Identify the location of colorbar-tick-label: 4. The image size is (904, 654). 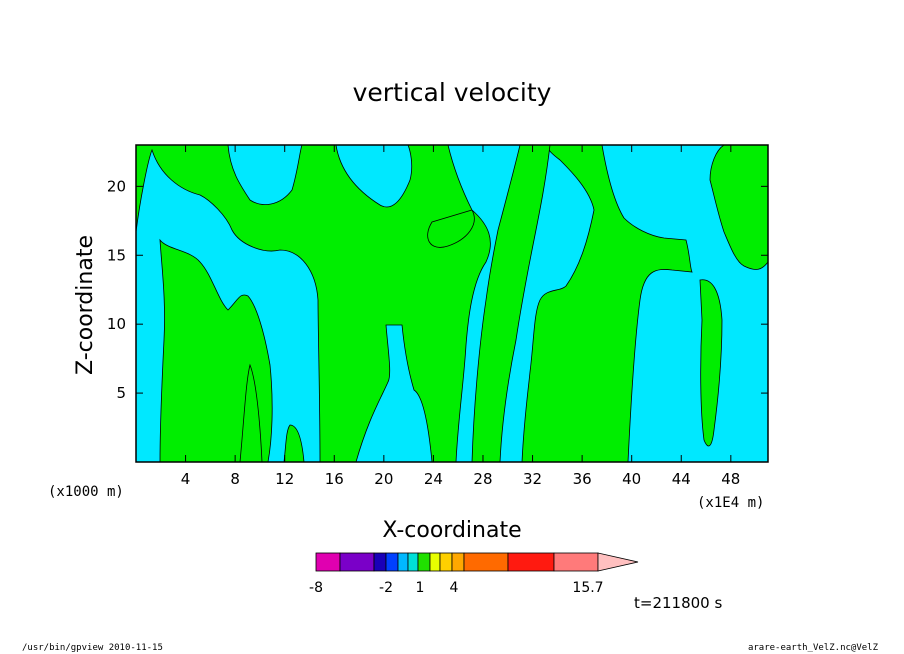
(454, 588).